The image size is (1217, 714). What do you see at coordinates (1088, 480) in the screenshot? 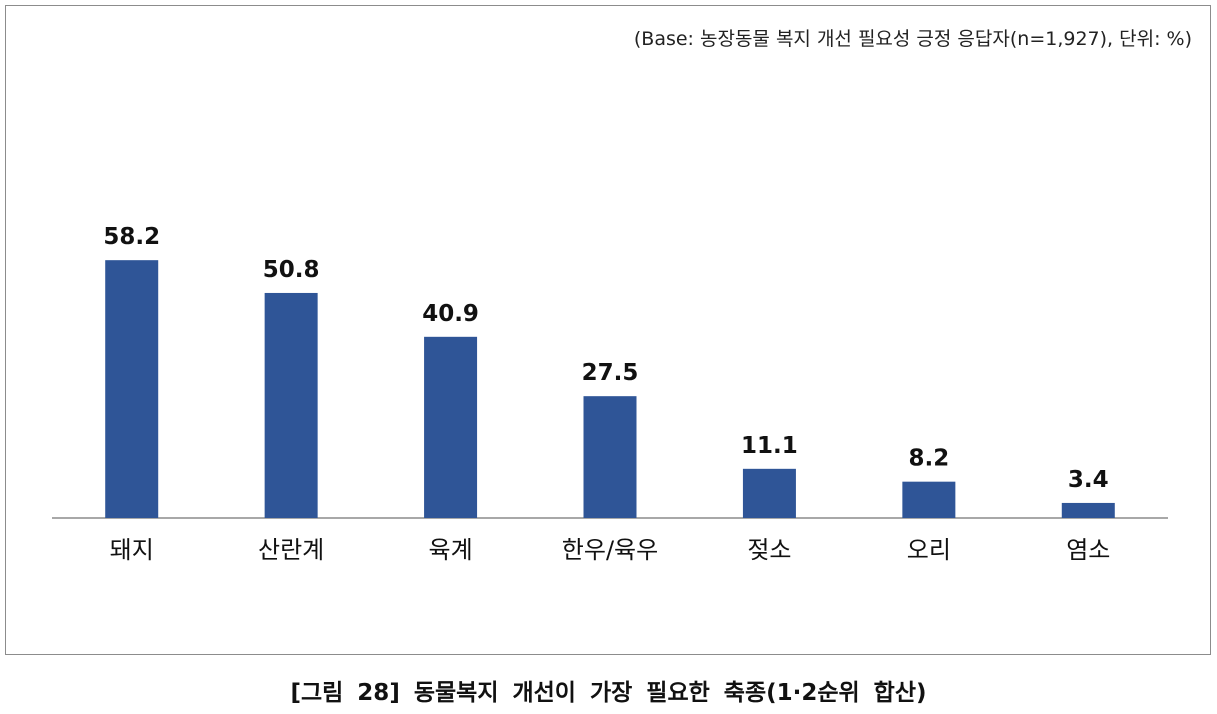
I see `data-label-6: 3.4` at bounding box center [1088, 480].